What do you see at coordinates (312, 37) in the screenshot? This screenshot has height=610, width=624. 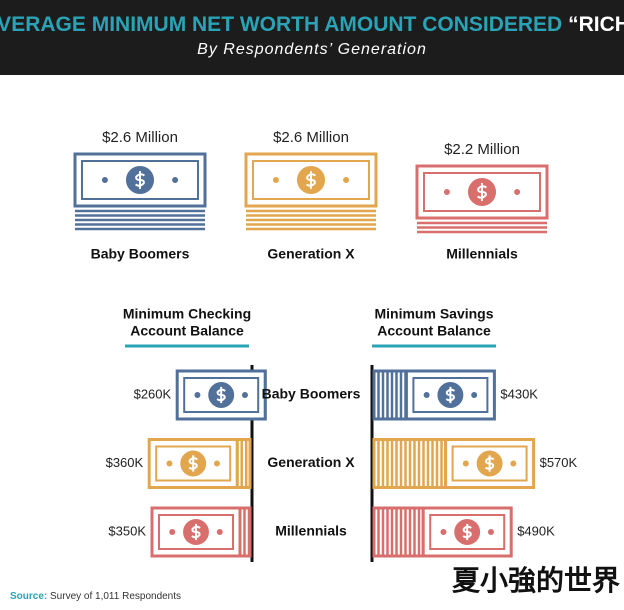 I see `header-band` at bounding box center [312, 37].